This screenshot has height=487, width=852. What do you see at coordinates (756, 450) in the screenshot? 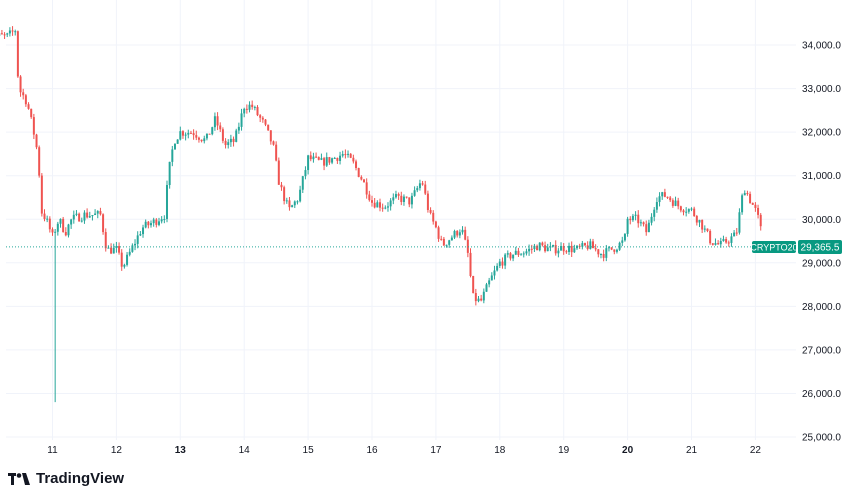
I see `x-tick-label: 22` at bounding box center [756, 450].